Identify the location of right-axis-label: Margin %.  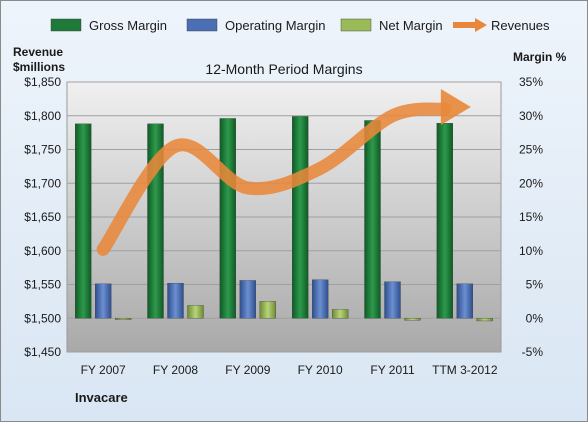
(540, 57).